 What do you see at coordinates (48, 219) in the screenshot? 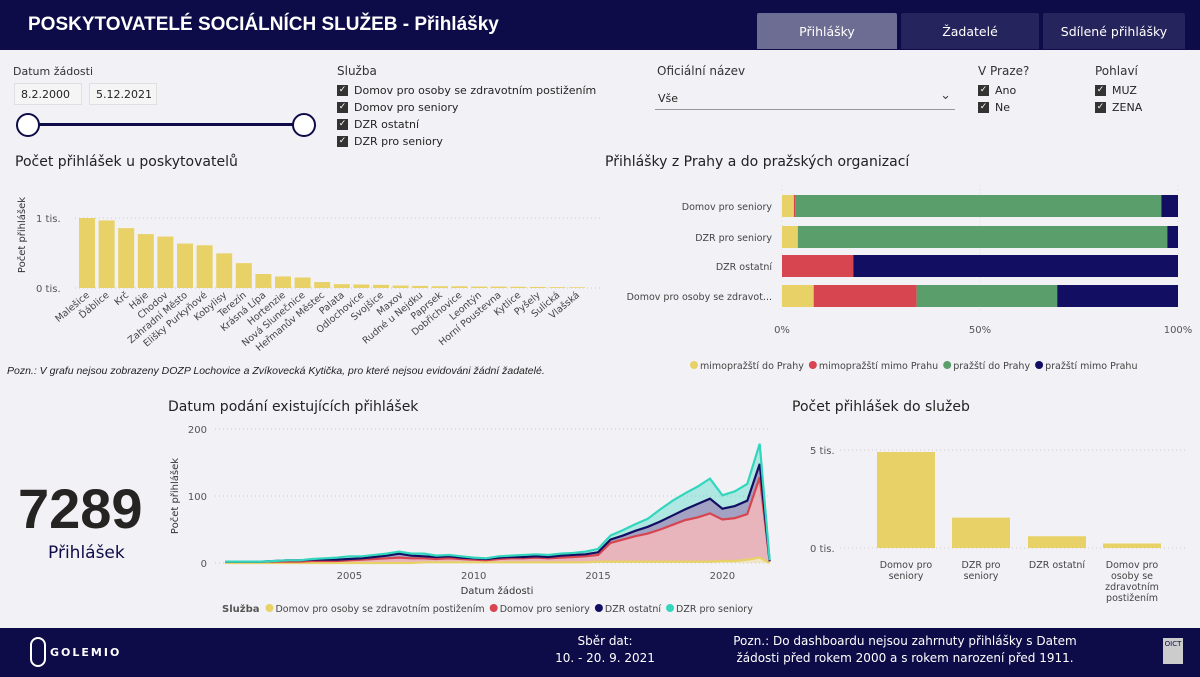
I see `y-tick-label: 1 tis.` at bounding box center [48, 219].